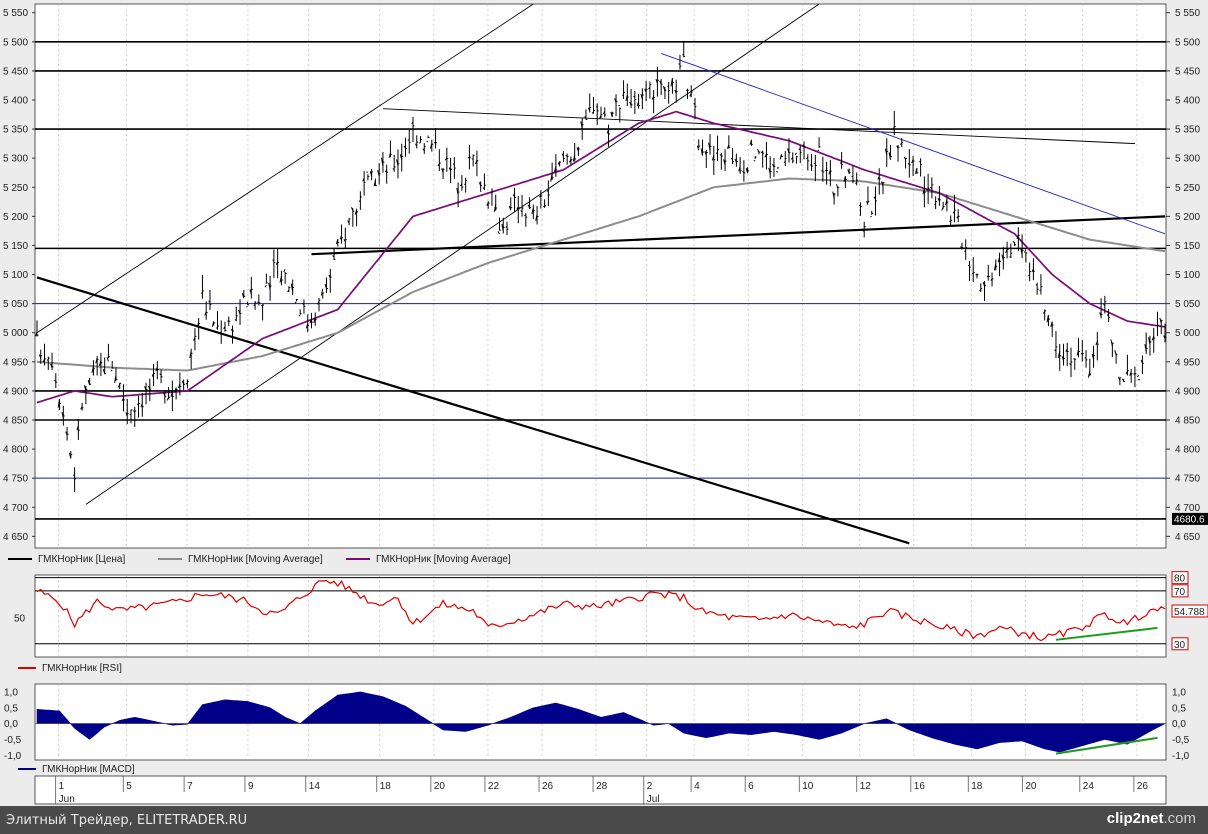 Image resolution: width=1208 pixels, height=834 pixels. What do you see at coordinates (650, 786) in the screenshot?
I see `date-label: 2` at bounding box center [650, 786].